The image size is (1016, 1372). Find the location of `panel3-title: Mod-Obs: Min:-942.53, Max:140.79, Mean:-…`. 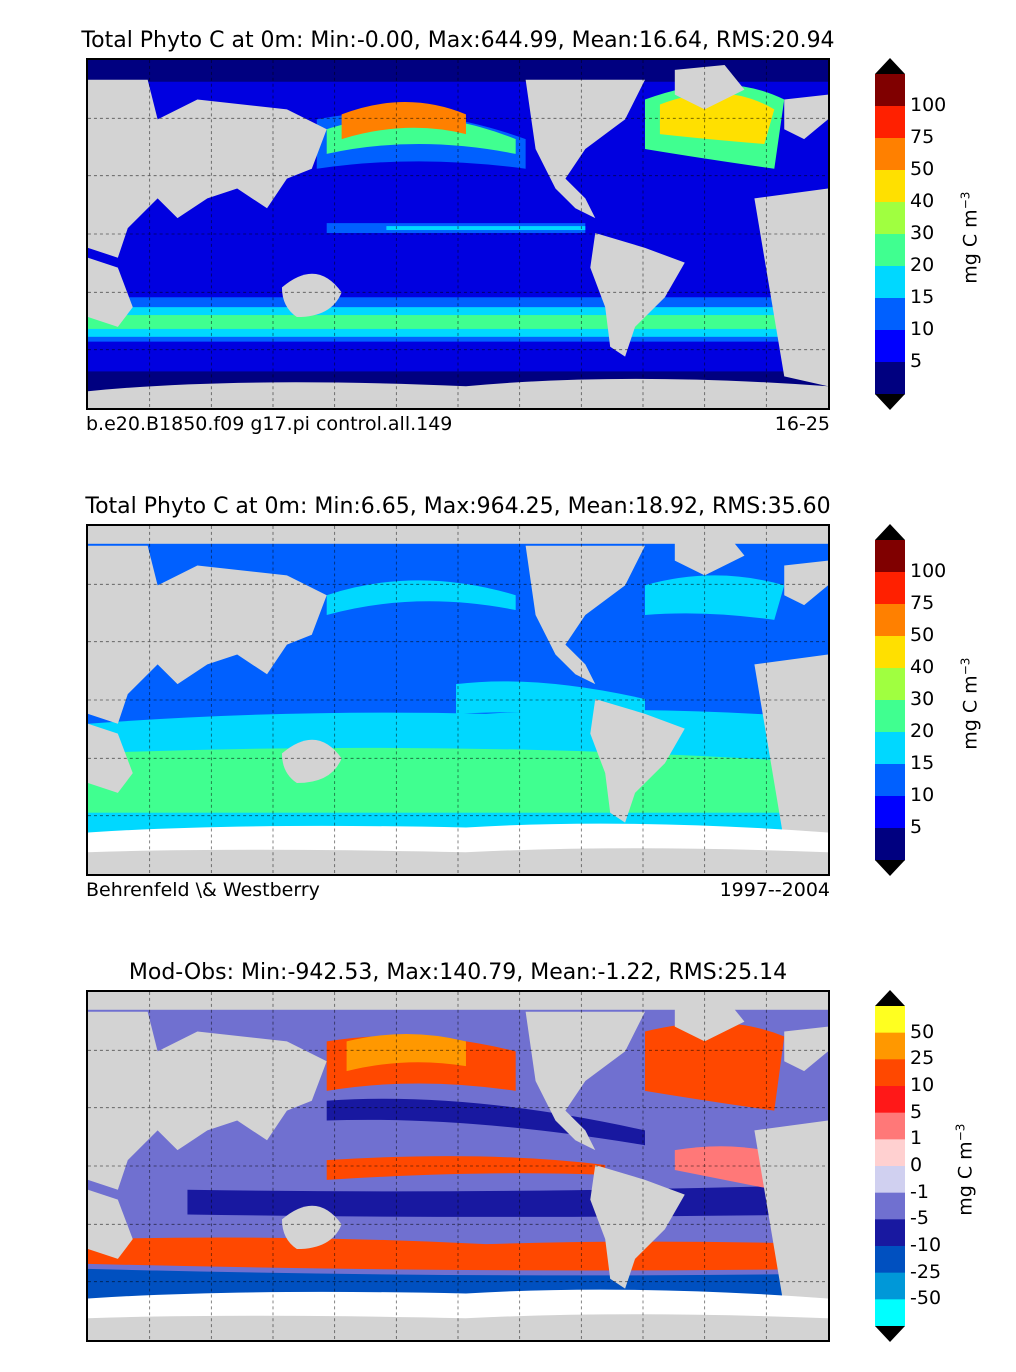

panel3-title: Mod-Obs: Min:-942.53, Max:140.79, Mean:-… is located at coordinates (458, 972).